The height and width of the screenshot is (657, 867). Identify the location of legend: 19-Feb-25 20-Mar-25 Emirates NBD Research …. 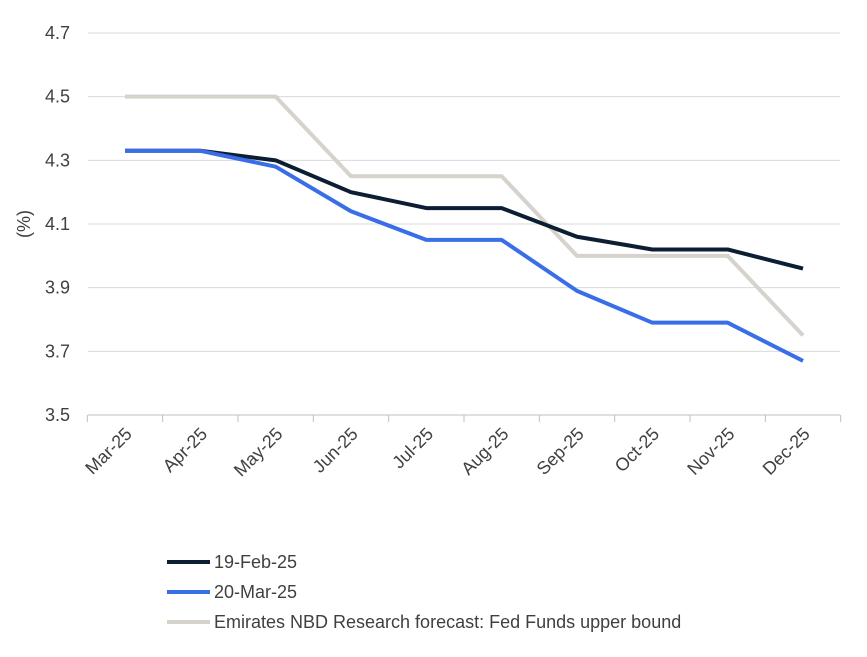
(424, 592).